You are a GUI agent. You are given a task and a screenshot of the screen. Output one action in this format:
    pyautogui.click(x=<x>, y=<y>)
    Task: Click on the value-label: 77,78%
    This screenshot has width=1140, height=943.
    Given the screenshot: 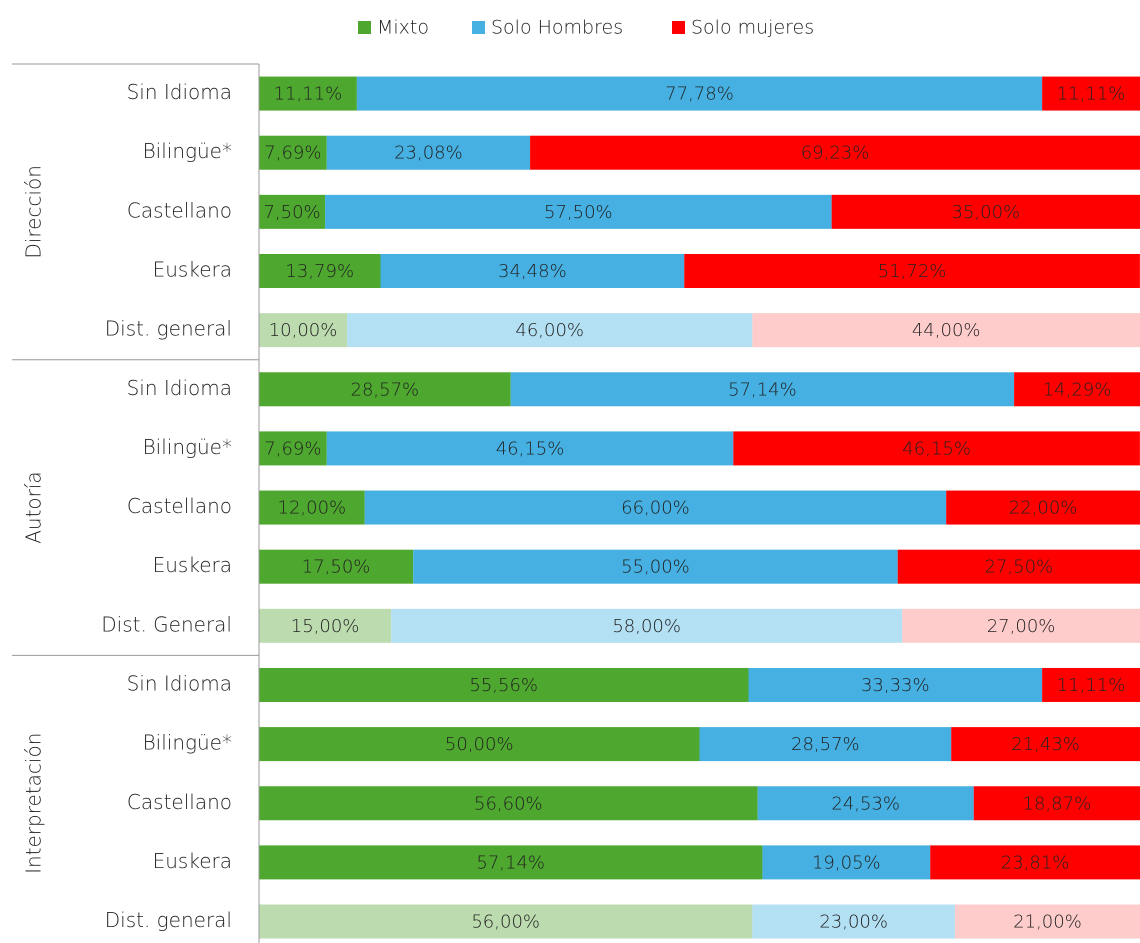 What is the action you would take?
    pyautogui.click(x=699, y=94)
    